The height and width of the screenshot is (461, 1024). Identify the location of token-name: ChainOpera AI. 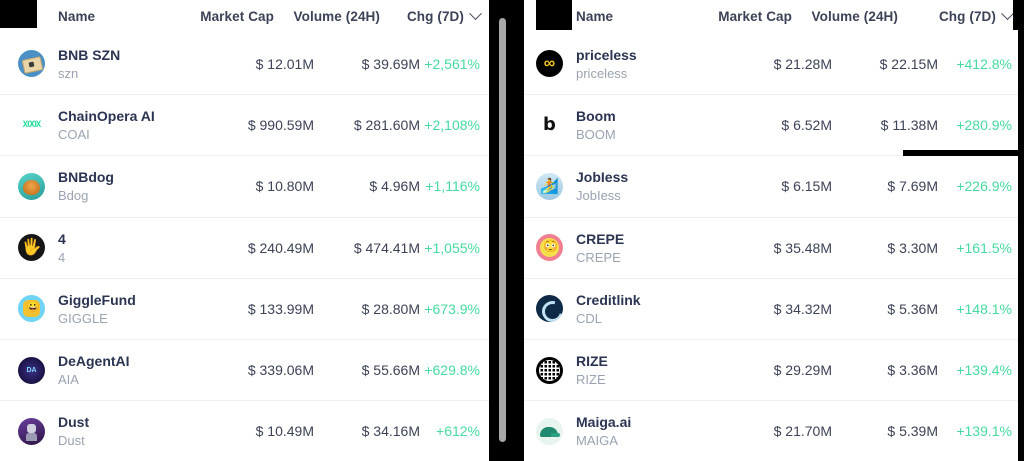
(106, 116).